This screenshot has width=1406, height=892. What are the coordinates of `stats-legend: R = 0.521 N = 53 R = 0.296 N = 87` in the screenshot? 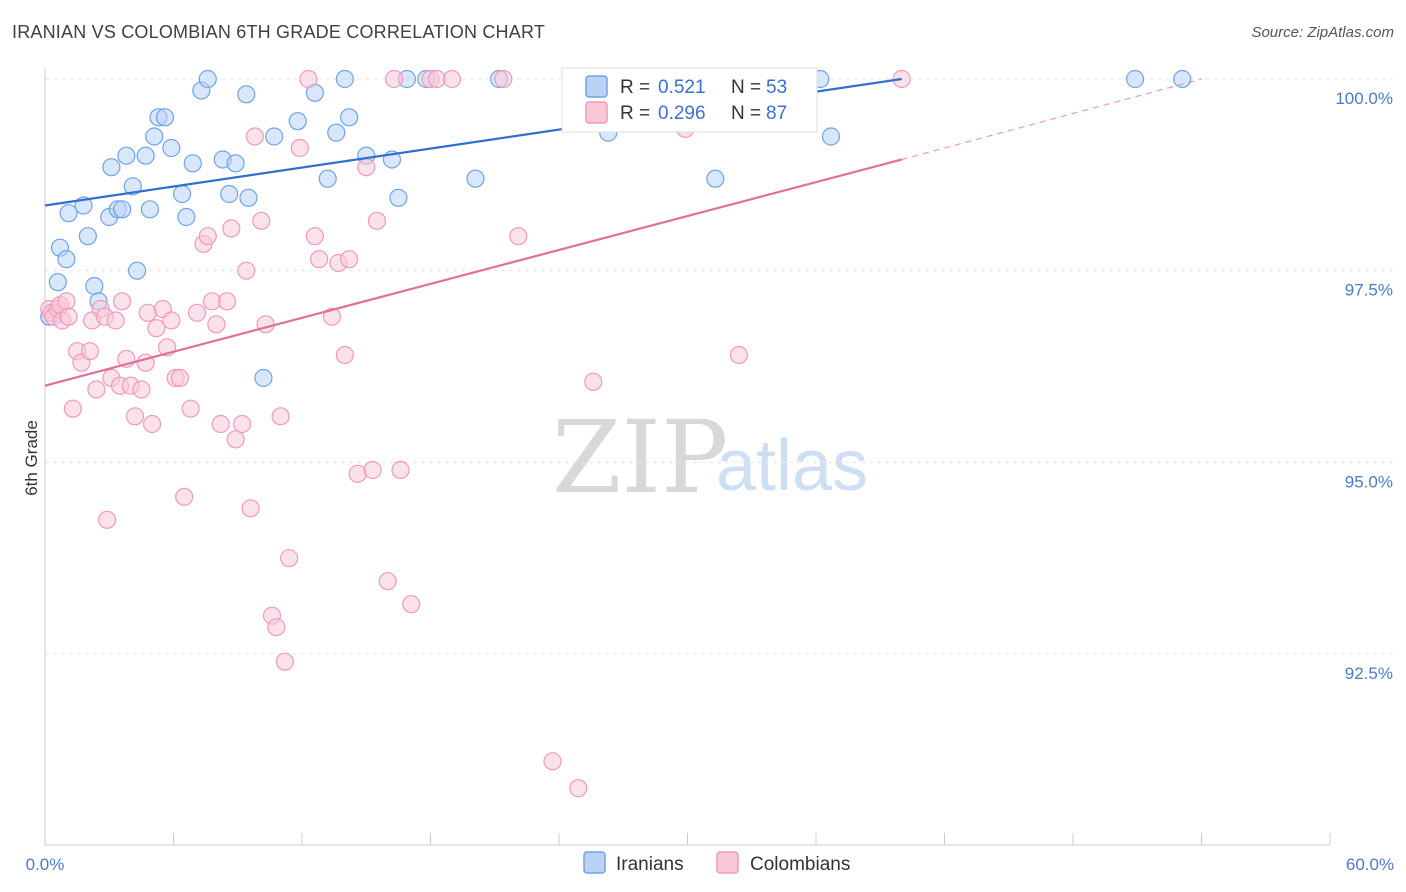 It's located at (689, 100).